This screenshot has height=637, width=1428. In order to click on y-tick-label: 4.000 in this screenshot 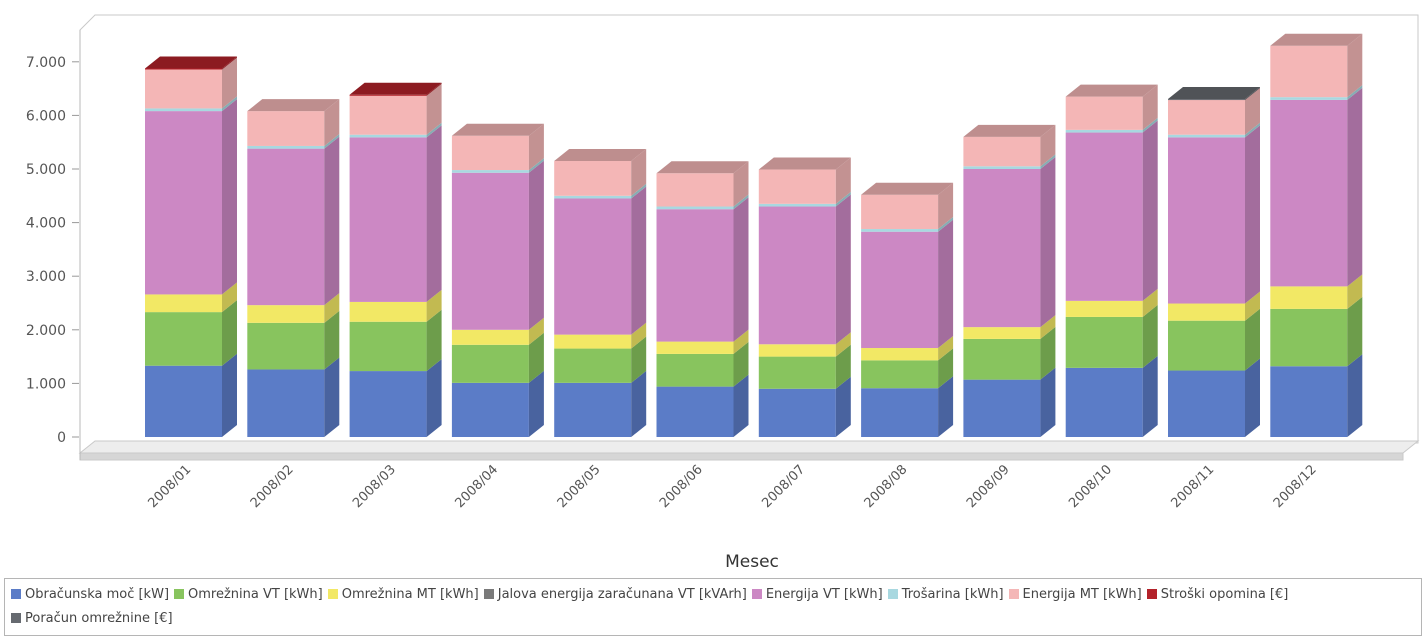, I will do `click(46, 224)`.